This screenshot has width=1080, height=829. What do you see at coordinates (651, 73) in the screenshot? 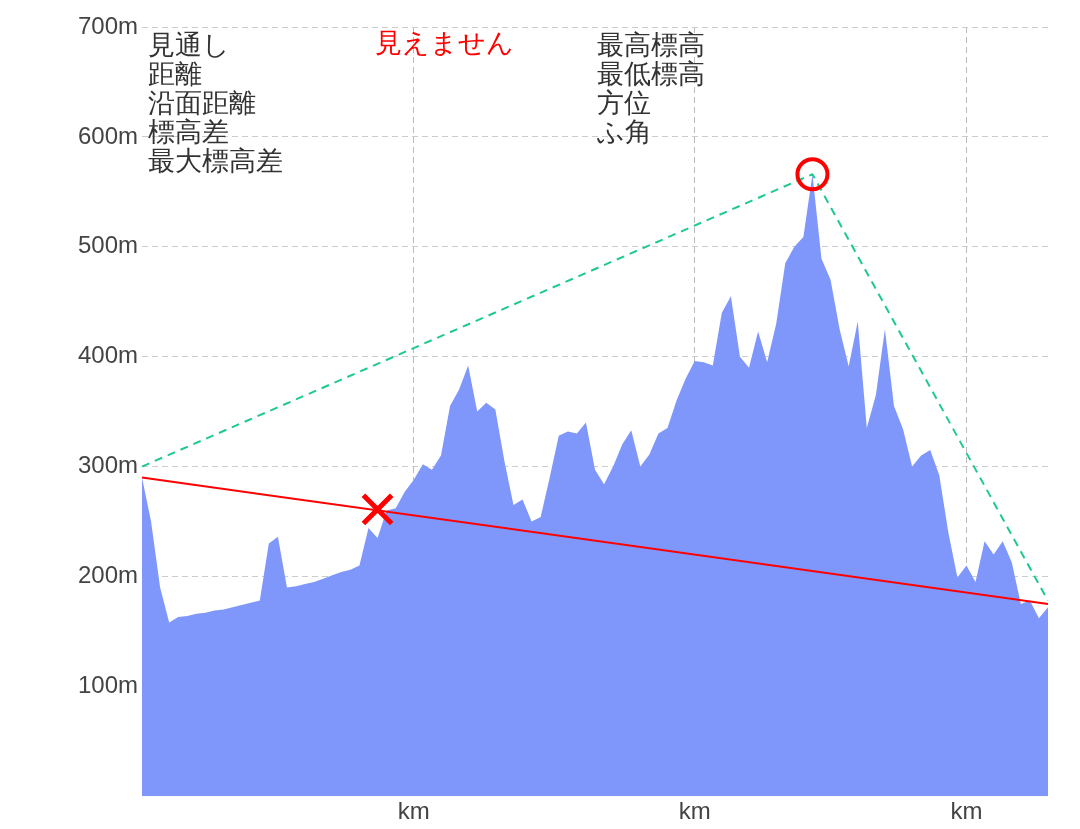
I see `annotation: 最低標高` at bounding box center [651, 73].